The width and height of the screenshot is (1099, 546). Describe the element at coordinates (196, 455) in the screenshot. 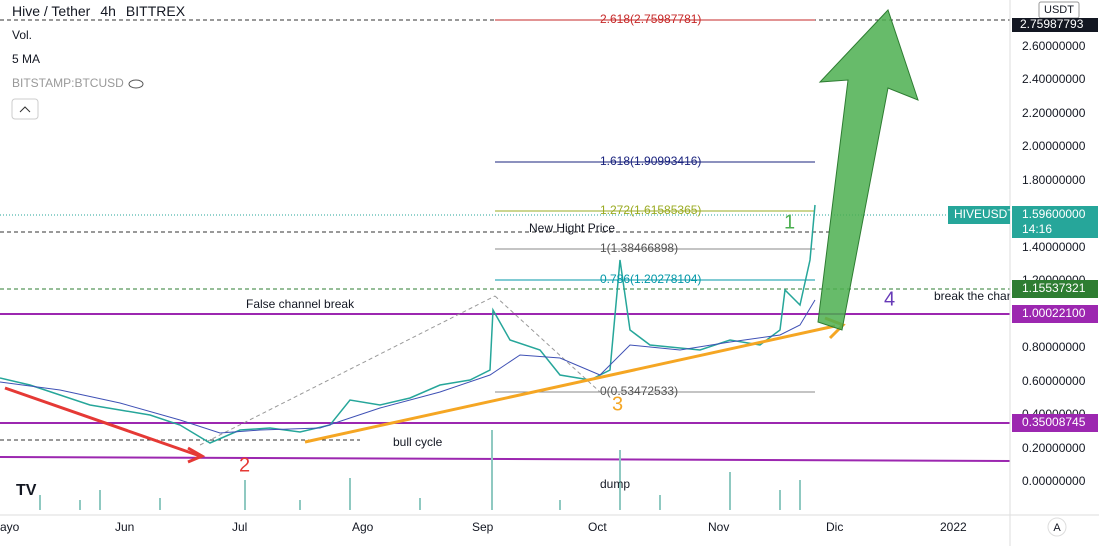

I see `arrow-head` at that location.